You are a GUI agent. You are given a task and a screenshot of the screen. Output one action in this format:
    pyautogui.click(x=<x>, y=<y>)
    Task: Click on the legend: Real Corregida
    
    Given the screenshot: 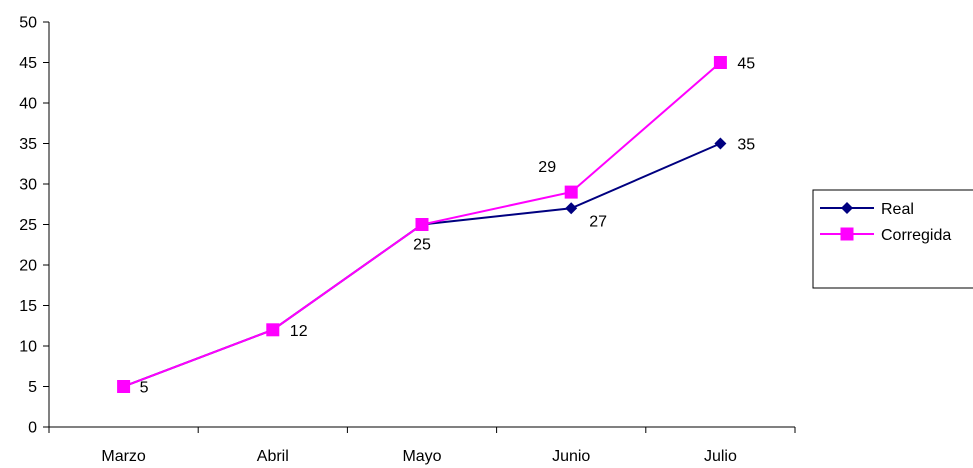 What is the action you would take?
    pyautogui.click(x=892, y=239)
    